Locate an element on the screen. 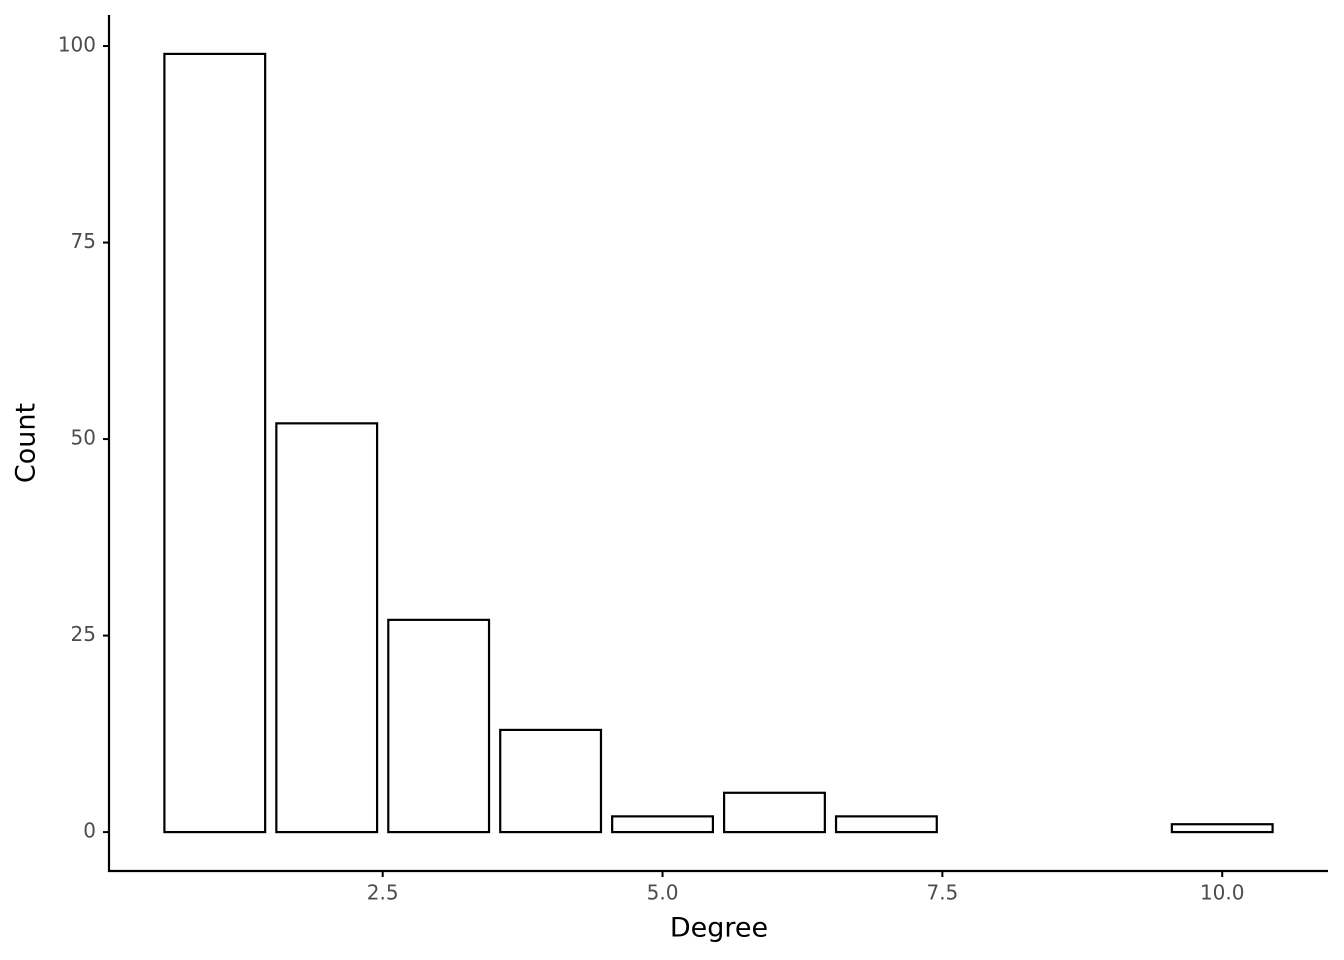  y-tick-label: 50 is located at coordinates (83, 438).